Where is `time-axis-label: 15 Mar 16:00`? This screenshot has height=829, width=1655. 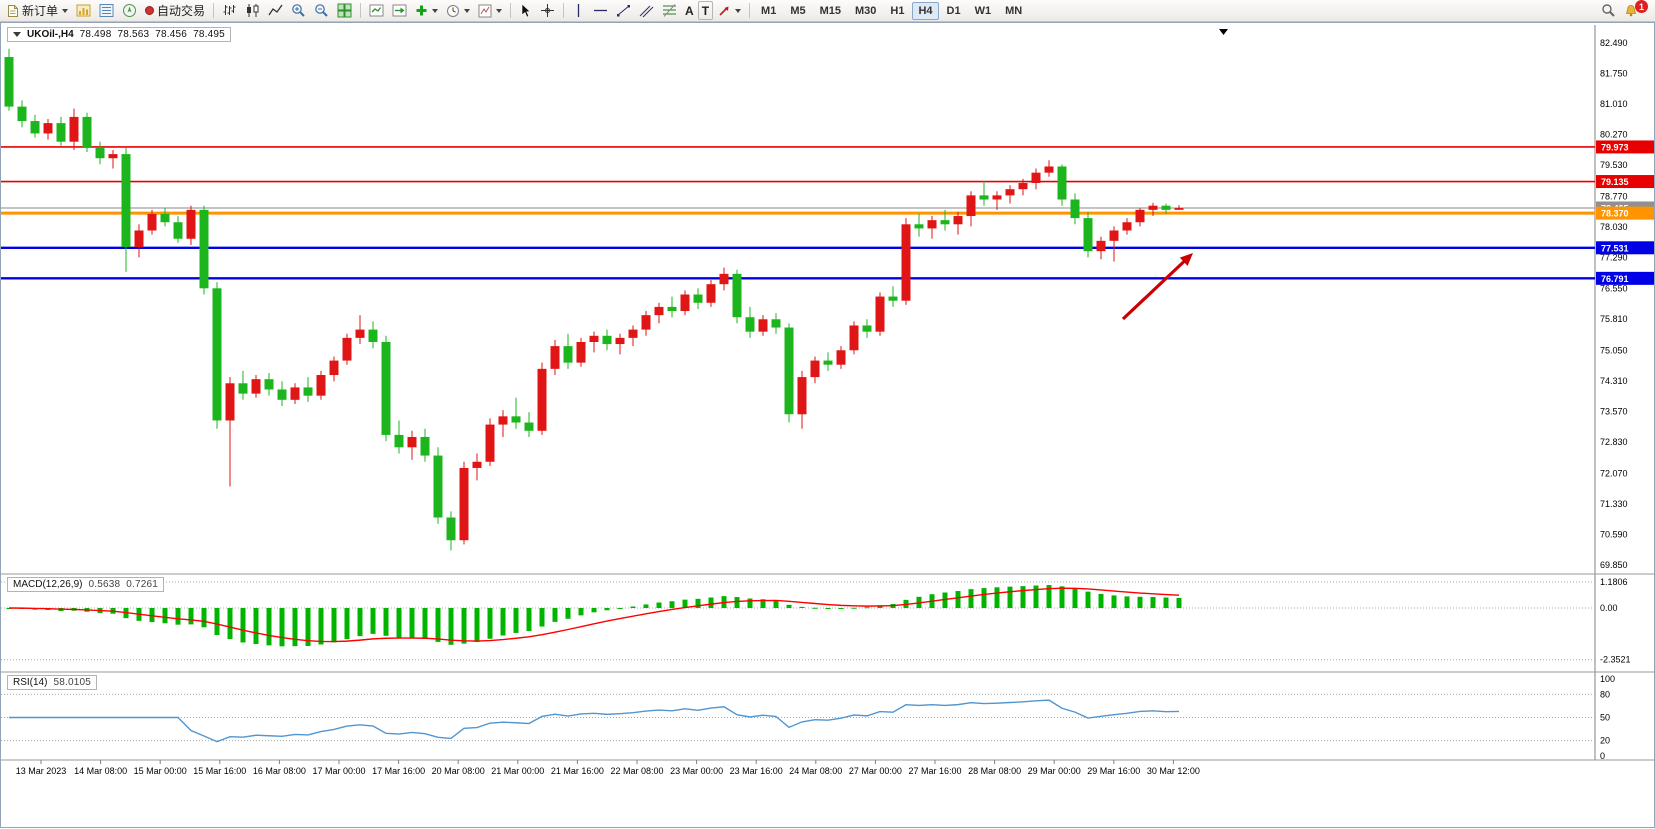
time-axis-label: 15 Mar 16:00 is located at coordinates (219, 771).